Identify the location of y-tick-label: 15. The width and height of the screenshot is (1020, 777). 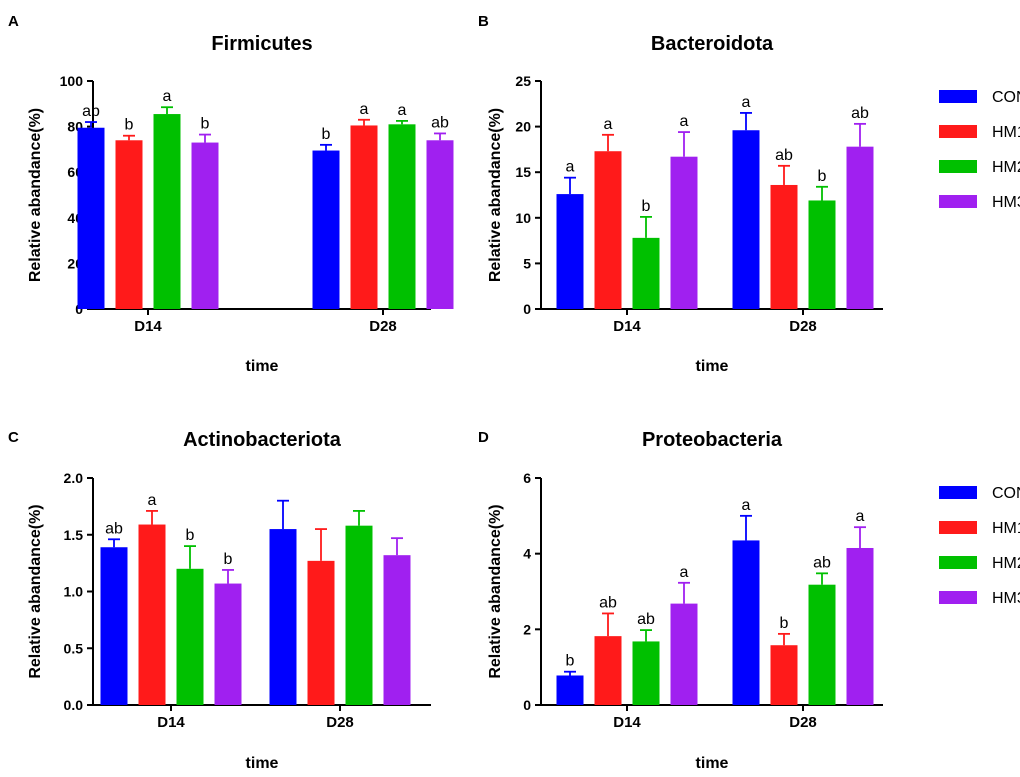
(523, 172).